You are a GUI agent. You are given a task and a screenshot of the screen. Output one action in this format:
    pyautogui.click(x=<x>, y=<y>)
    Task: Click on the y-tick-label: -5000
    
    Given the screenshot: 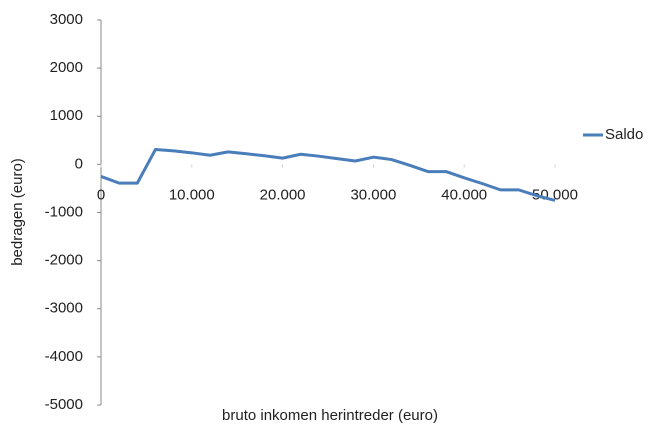 What is the action you would take?
    pyautogui.click(x=64, y=404)
    